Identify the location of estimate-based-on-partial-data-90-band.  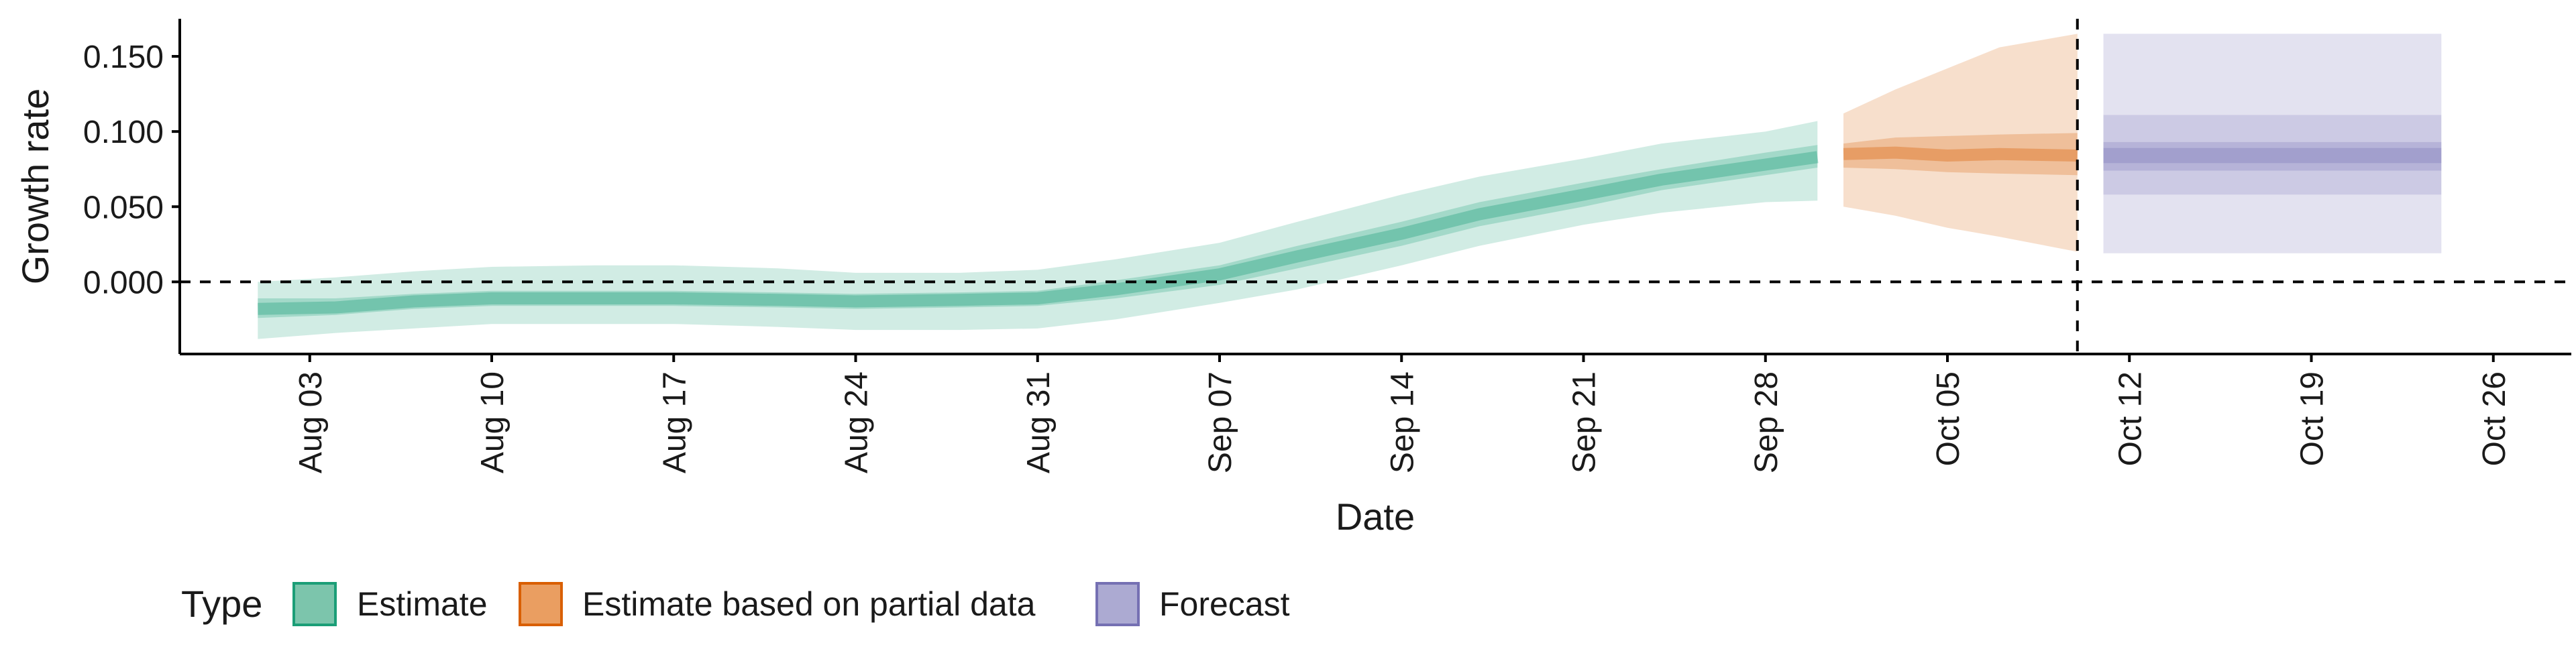
(1960, 143).